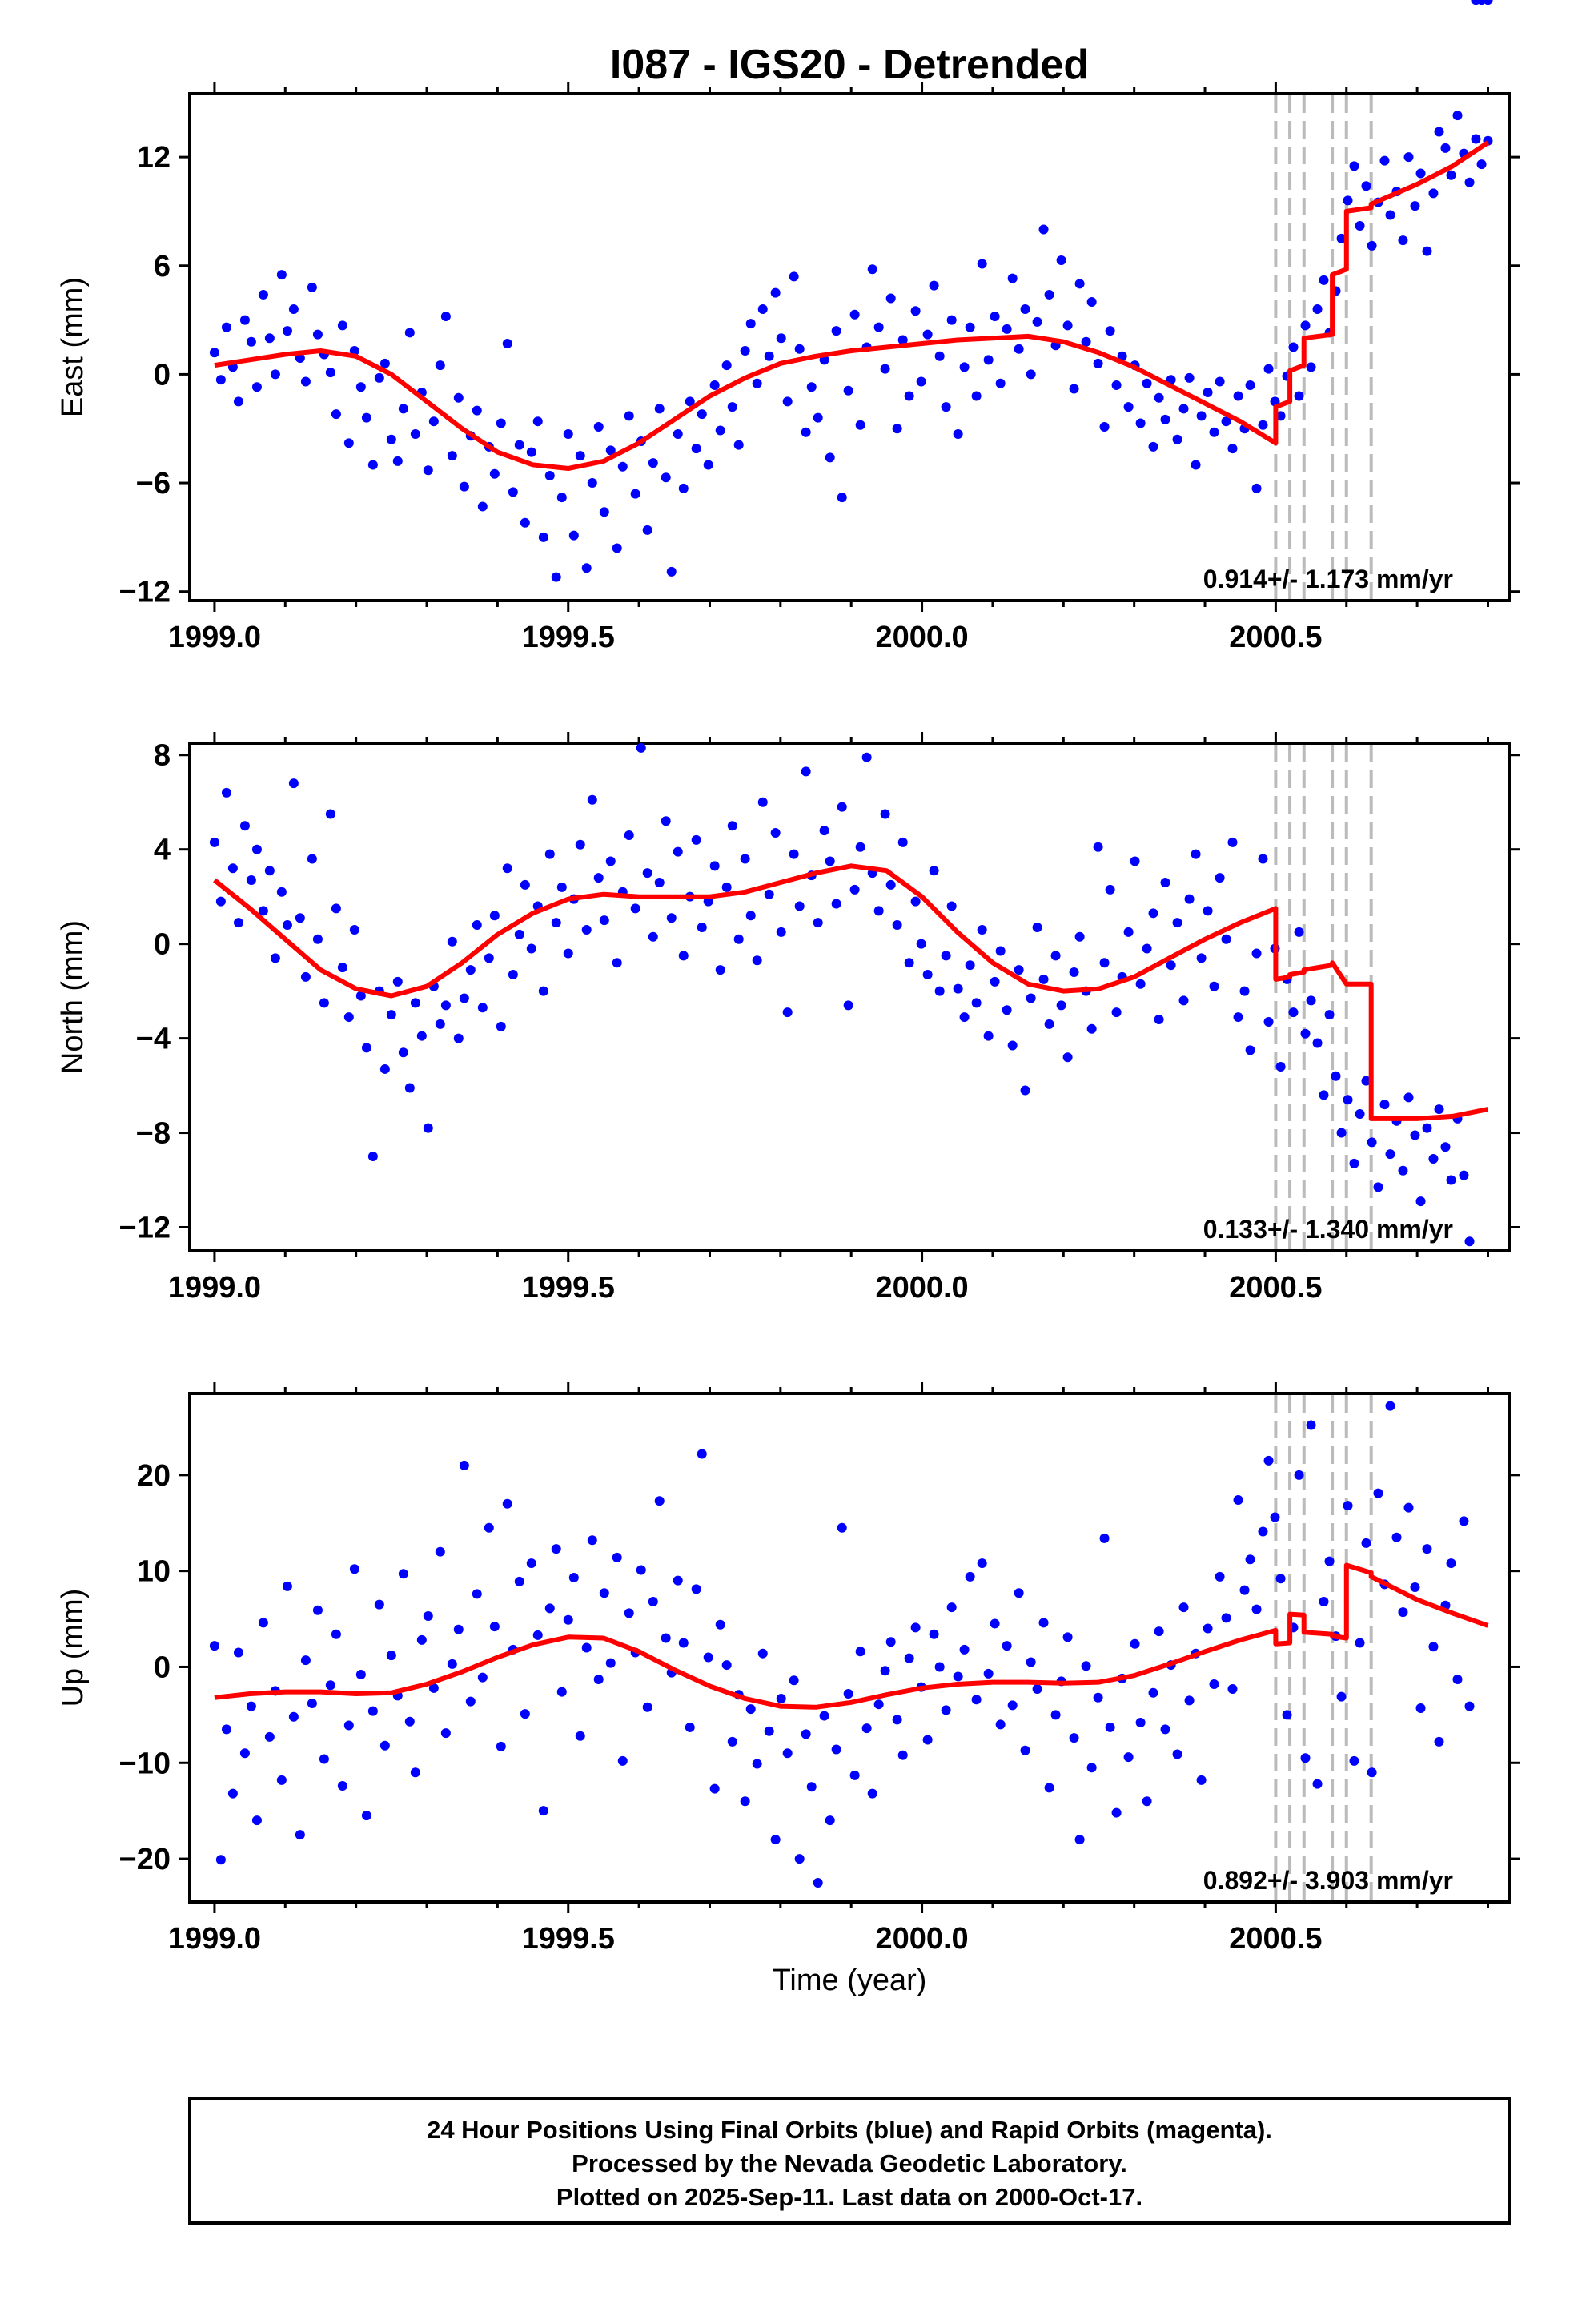 The image size is (1582, 2324). What do you see at coordinates (850, 1981) in the screenshot?
I see `x-axis-label: Time (year)` at bounding box center [850, 1981].